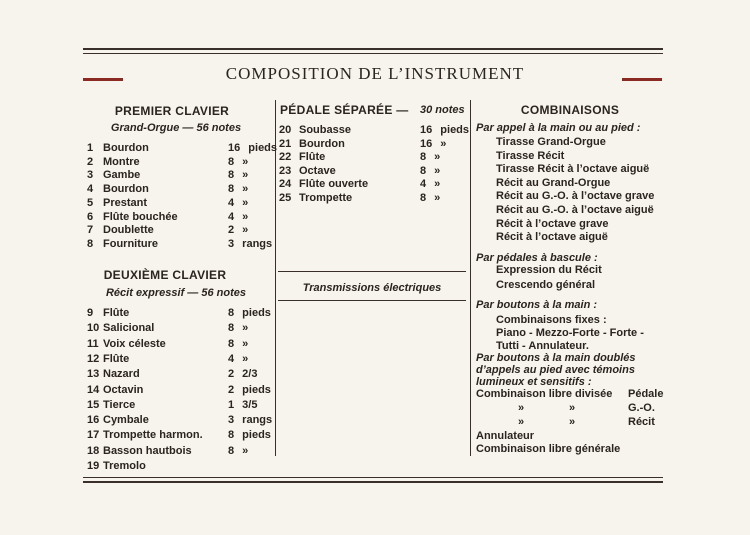 The width and height of the screenshot is (750, 535). What do you see at coordinates (542, 346) in the screenshot?
I see `group-item: Tutti - Annulateur.` at bounding box center [542, 346].